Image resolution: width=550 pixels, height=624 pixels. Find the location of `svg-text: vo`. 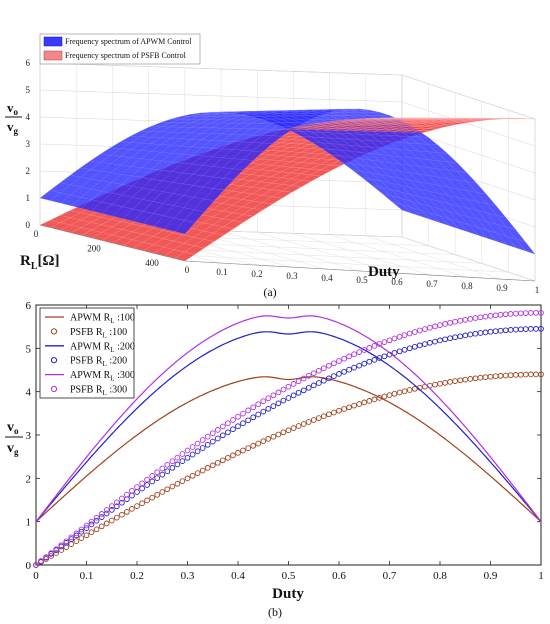

svg-text: vo is located at coordinates (13, 108).